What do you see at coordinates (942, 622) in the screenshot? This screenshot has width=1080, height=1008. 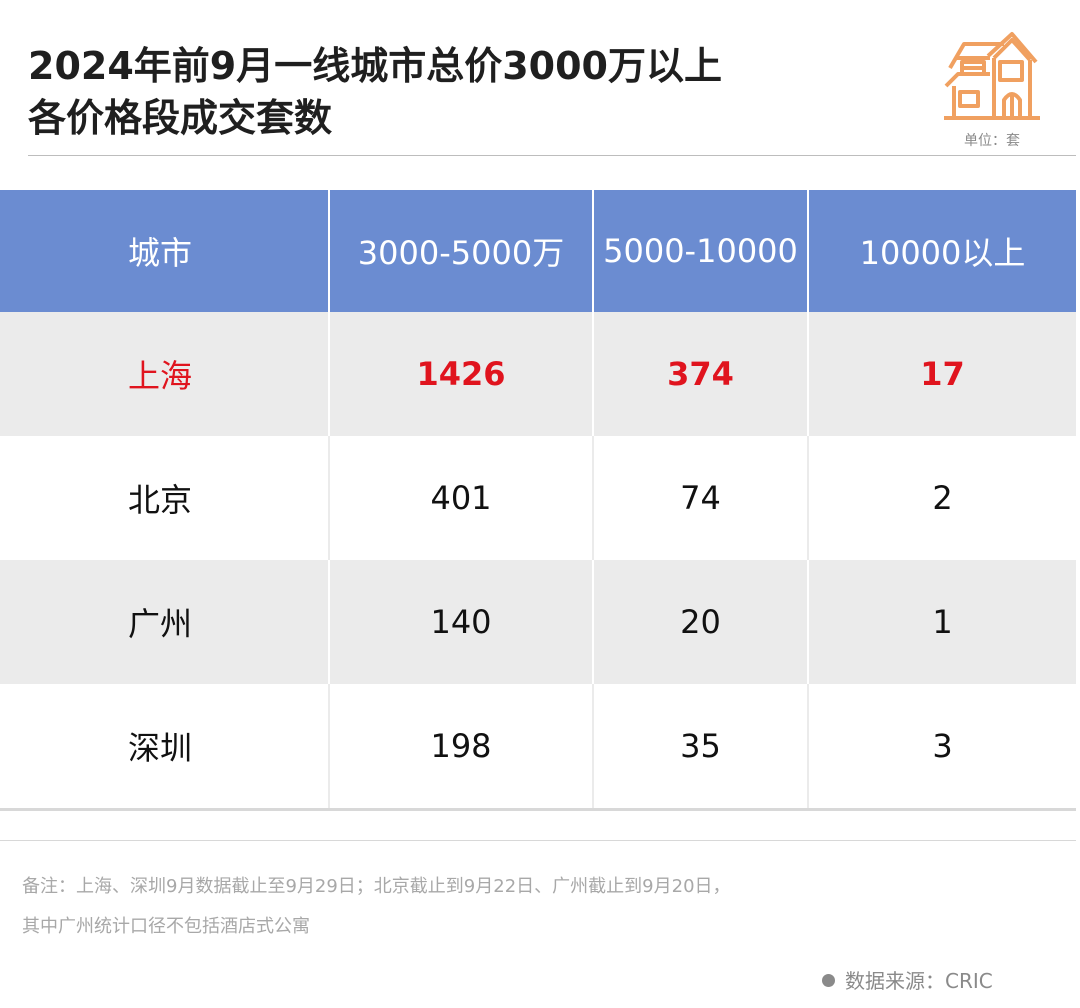 I see `value-cell: 1` at bounding box center [942, 622].